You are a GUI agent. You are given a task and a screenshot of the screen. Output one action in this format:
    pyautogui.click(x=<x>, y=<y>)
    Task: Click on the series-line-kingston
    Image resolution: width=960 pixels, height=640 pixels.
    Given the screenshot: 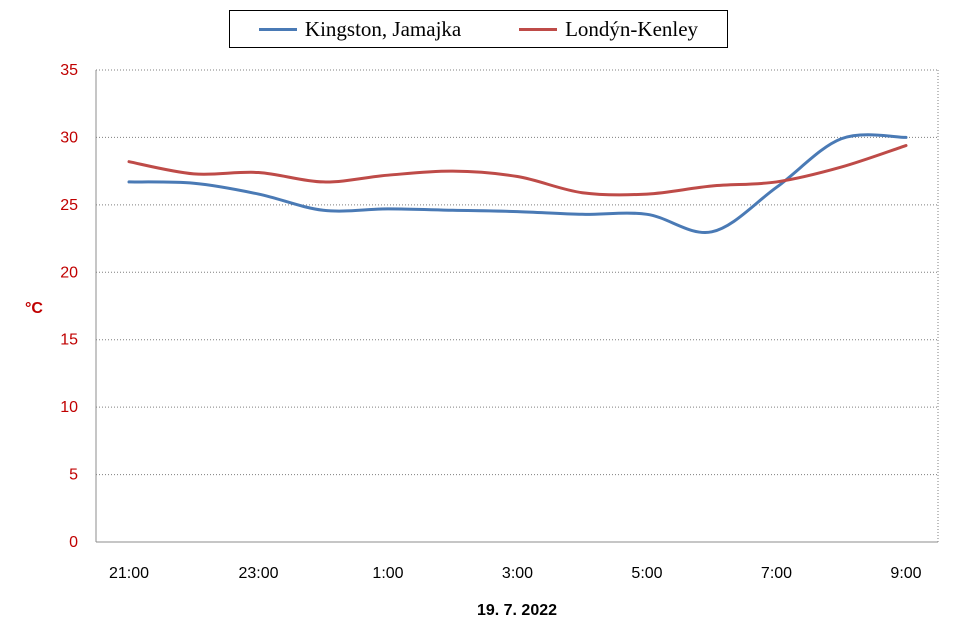 What is the action you would take?
    pyautogui.click(x=517, y=184)
    